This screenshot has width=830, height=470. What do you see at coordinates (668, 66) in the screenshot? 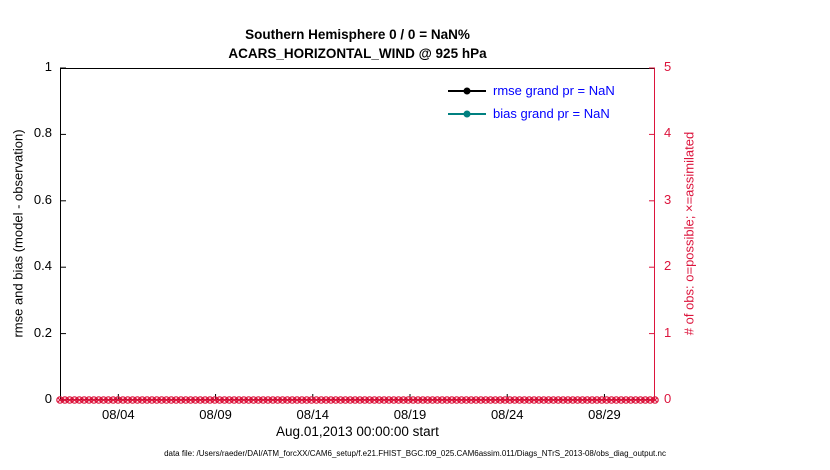
I see `right-tick-label: 5` at bounding box center [668, 66].